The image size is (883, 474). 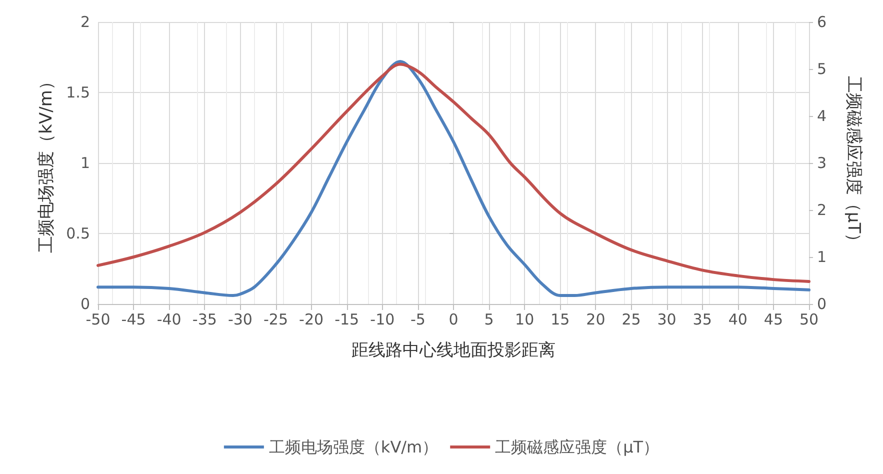 I want to click on x-tick-label: 10, so click(x=524, y=319).